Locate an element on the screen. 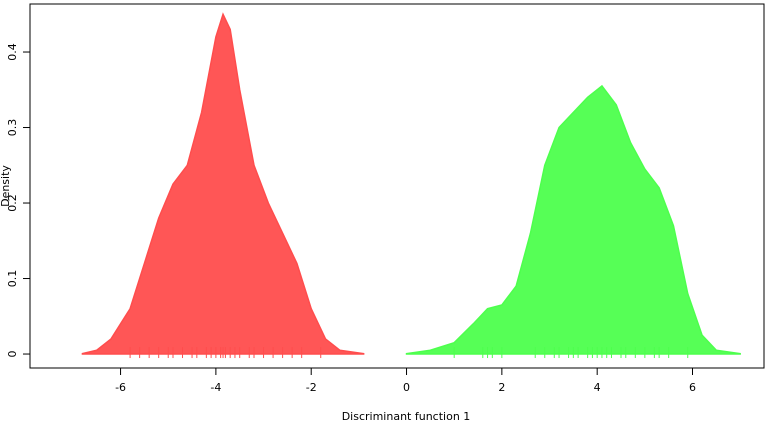 This screenshot has width=767, height=423. y-tick-label: 0 is located at coordinates (12, 354).